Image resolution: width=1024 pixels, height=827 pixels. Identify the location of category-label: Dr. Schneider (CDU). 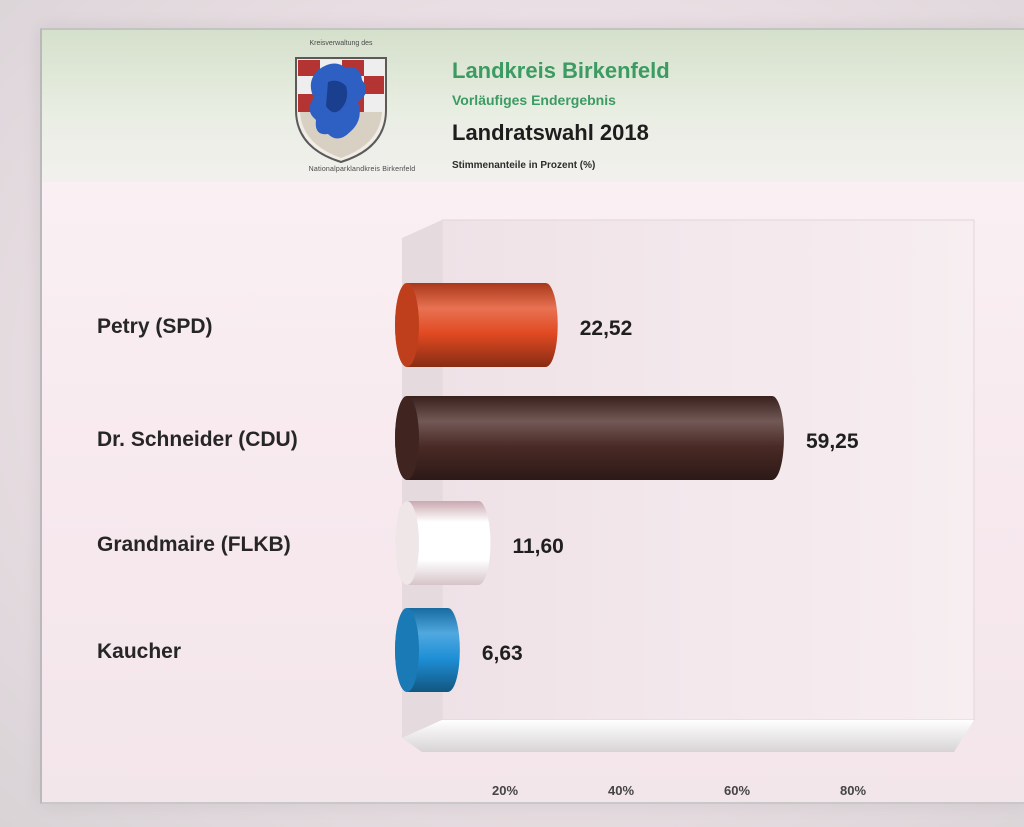
(197, 439).